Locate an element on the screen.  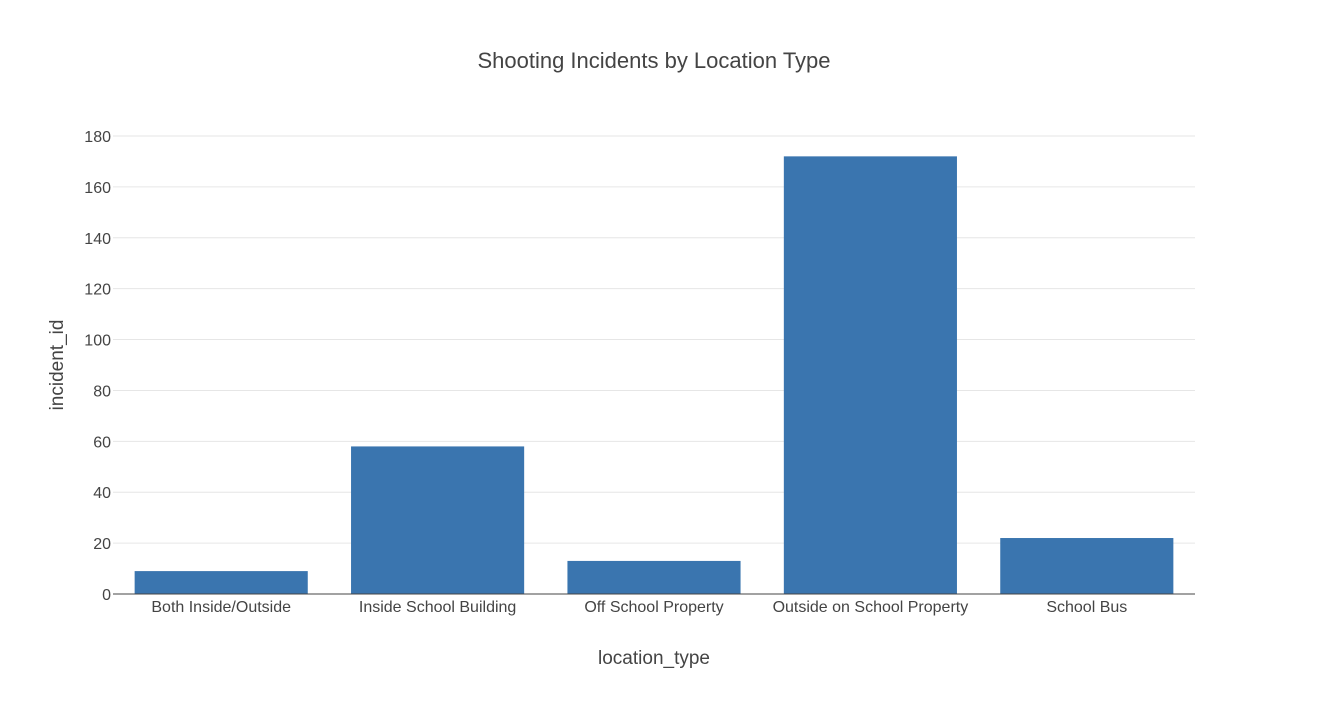
x-axis-title: location_type is located at coordinates (654, 658).